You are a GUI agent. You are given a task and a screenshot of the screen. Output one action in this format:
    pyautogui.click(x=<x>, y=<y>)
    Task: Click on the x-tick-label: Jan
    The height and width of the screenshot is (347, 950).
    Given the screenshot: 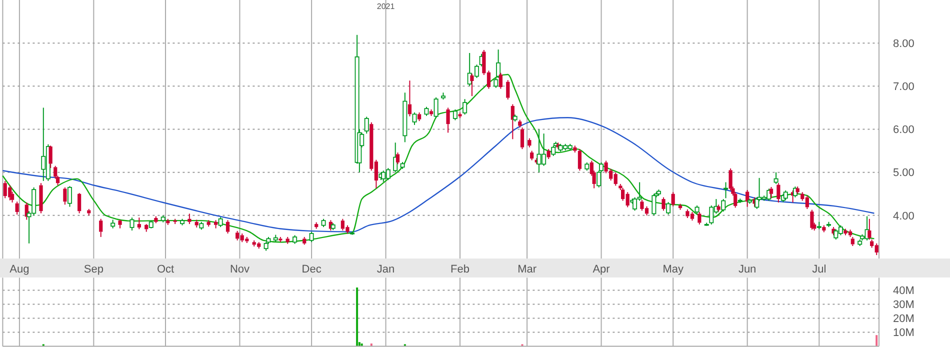 What is the action you would take?
    pyautogui.click(x=385, y=270)
    